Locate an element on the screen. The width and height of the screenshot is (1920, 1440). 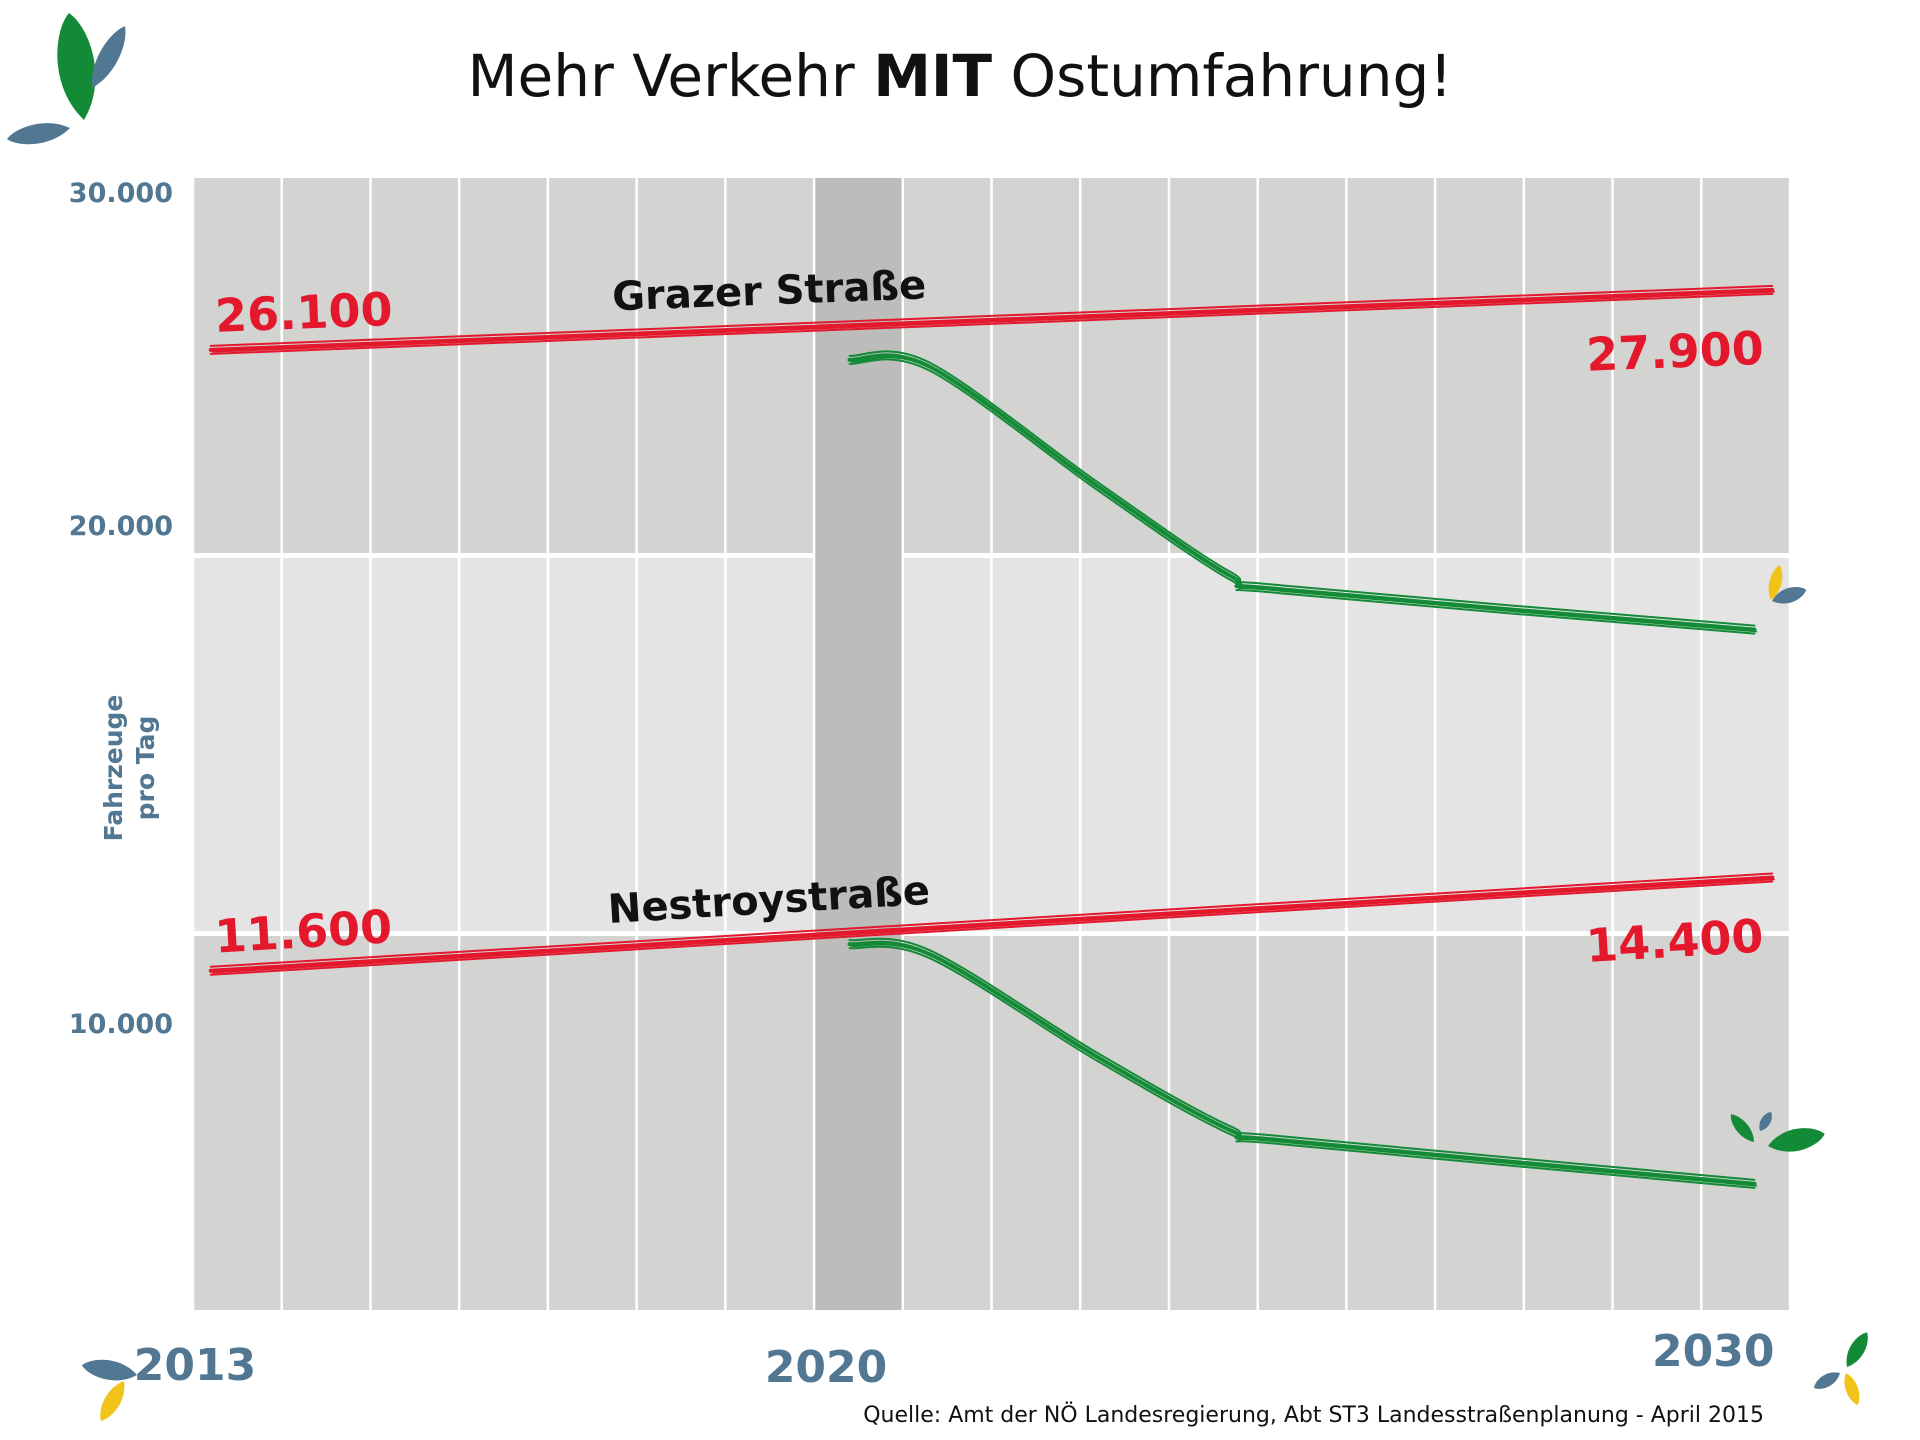
highlight-column-2020 is located at coordinates (858, 744).